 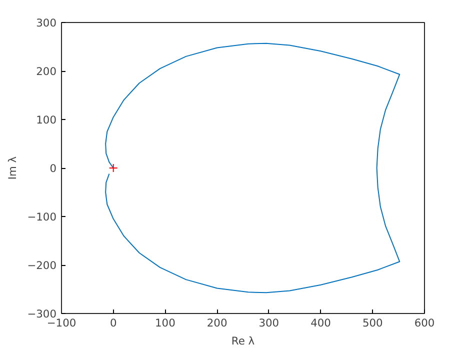 I want to click on x-tick-label: 200, so click(x=217, y=323).